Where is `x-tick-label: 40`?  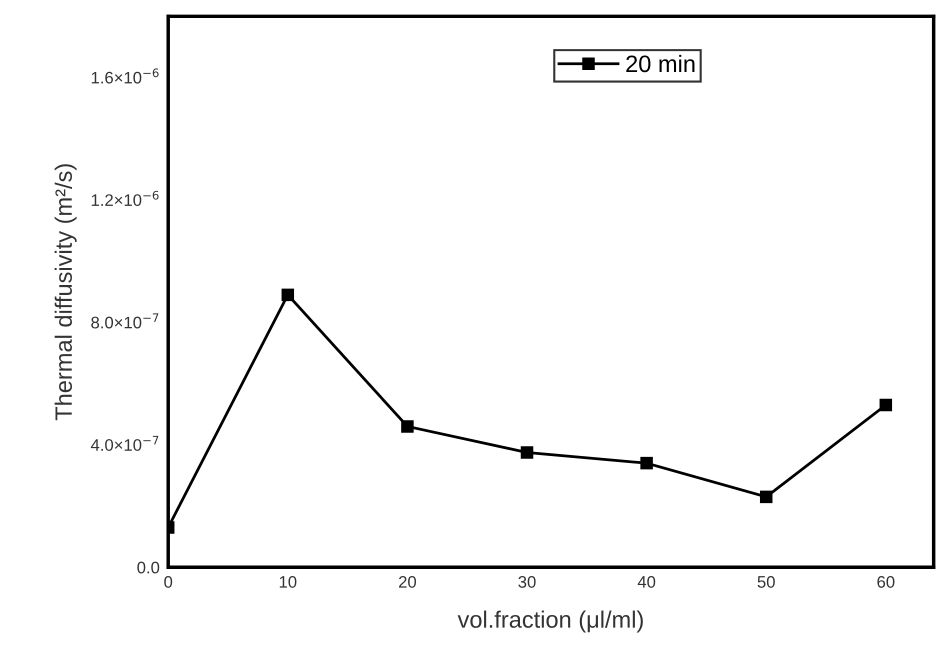 x-tick-label: 40 is located at coordinates (647, 582).